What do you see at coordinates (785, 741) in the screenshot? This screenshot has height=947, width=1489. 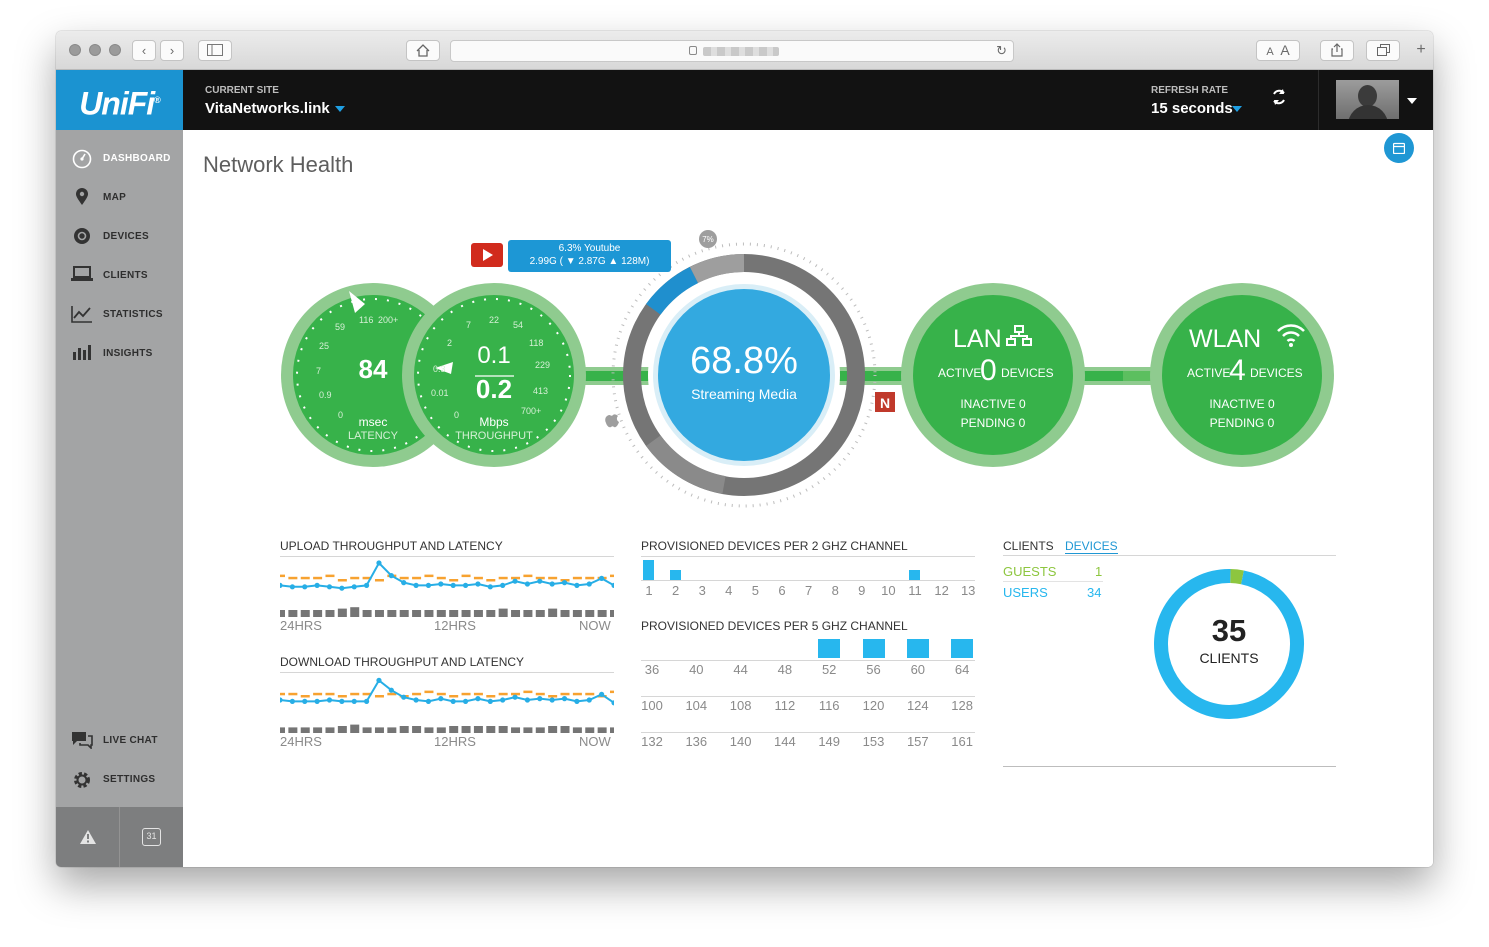 I see `channel-5g-label: 144` at bounding box center [785, 741].